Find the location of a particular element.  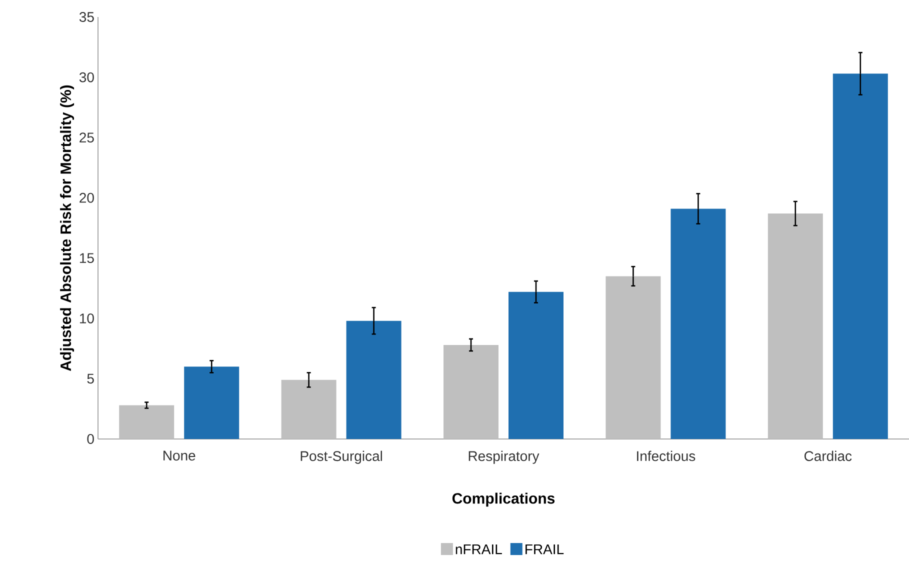

y-tick-label: 30 is located at coordinates (86, 77).